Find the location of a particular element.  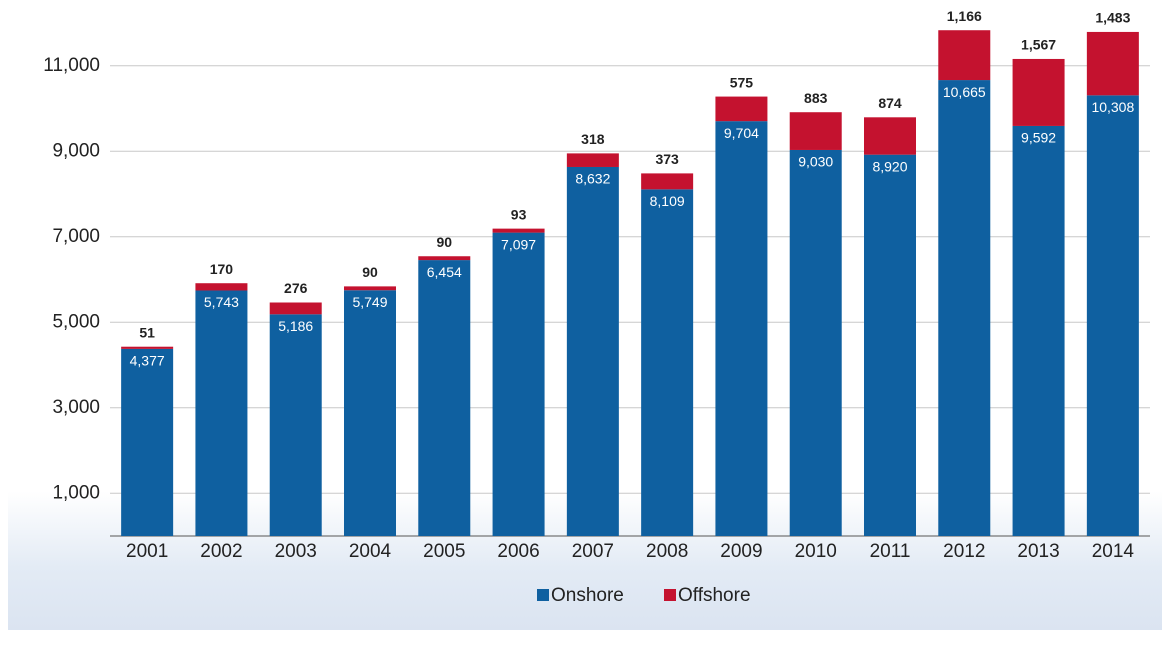

x-tick-label: 2003 is located at coordinates (296, 551).